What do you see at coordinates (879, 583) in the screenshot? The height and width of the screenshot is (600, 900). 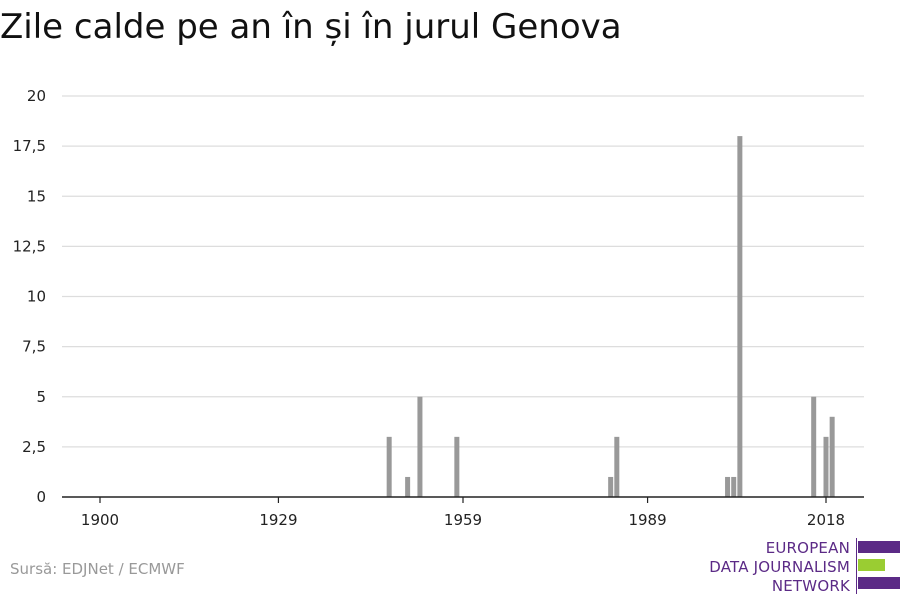 I see `logo-bar-bottom` at bounding box center [879, 583].